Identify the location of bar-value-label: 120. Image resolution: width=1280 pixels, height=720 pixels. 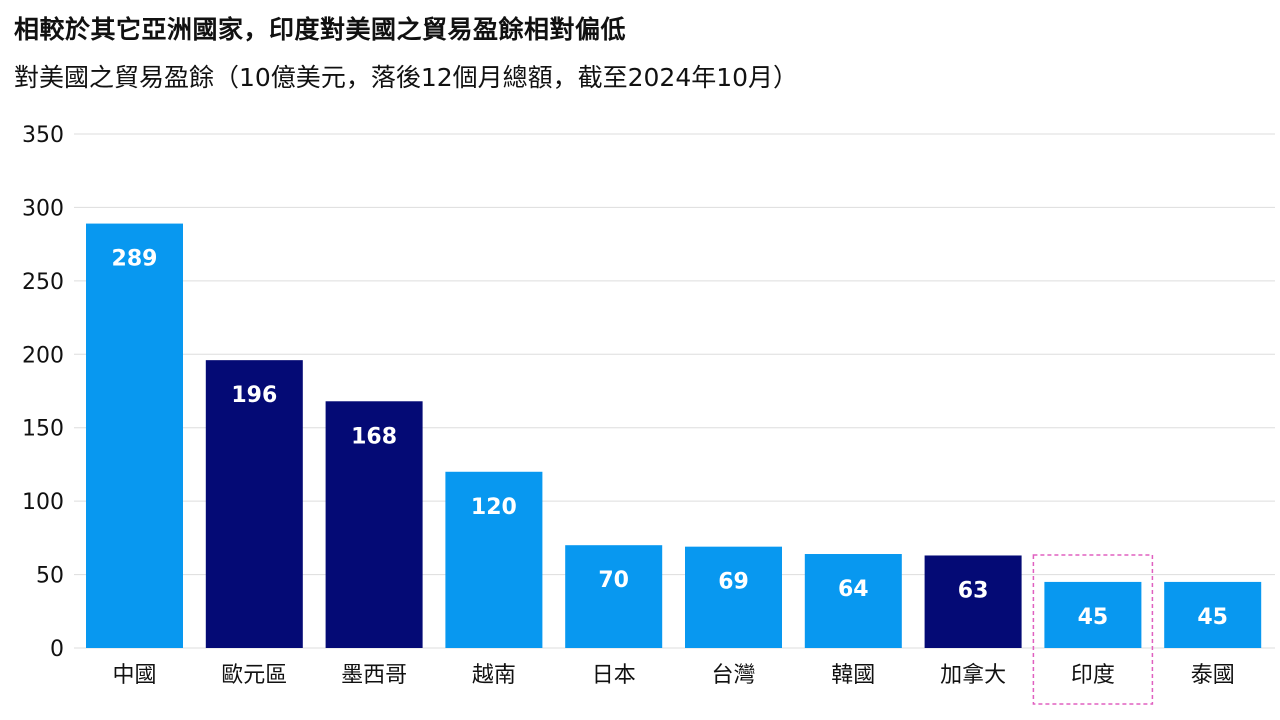
(494, 507).